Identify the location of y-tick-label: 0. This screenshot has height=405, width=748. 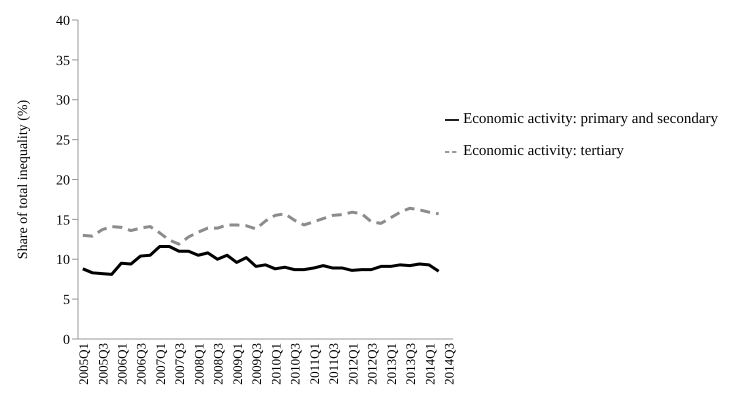
(66, 340).